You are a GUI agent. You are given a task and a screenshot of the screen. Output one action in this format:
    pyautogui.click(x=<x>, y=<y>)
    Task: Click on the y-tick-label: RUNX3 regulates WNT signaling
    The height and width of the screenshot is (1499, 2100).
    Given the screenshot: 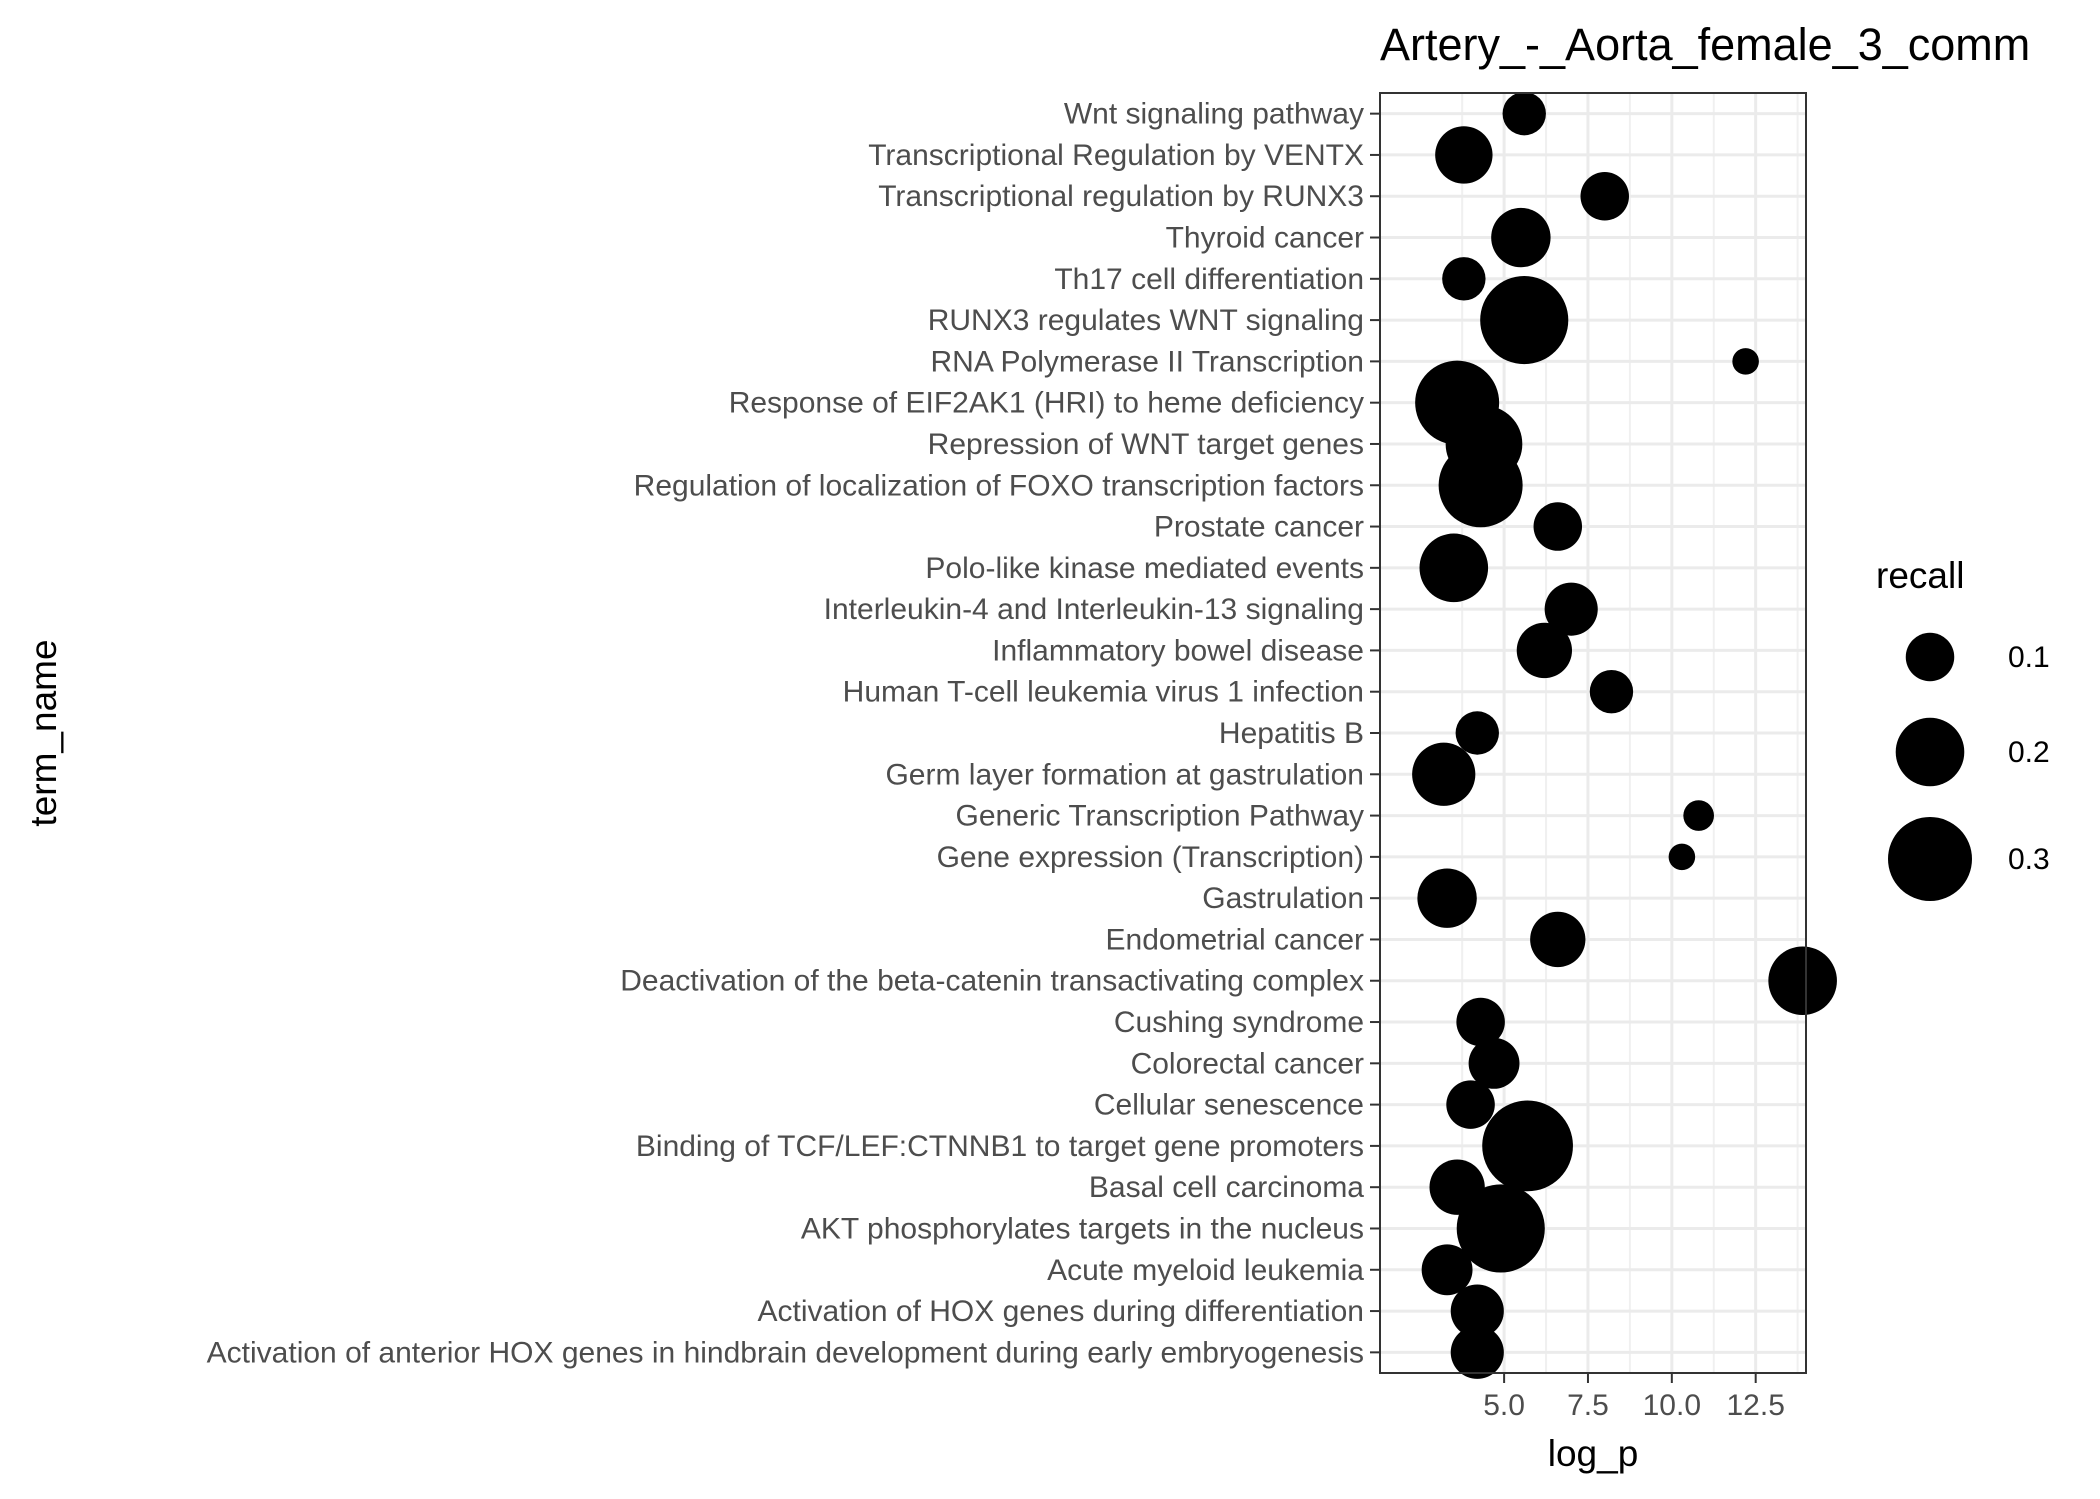 What is the action you would take?
    pyautogui.click(x=1146, y=320)
    